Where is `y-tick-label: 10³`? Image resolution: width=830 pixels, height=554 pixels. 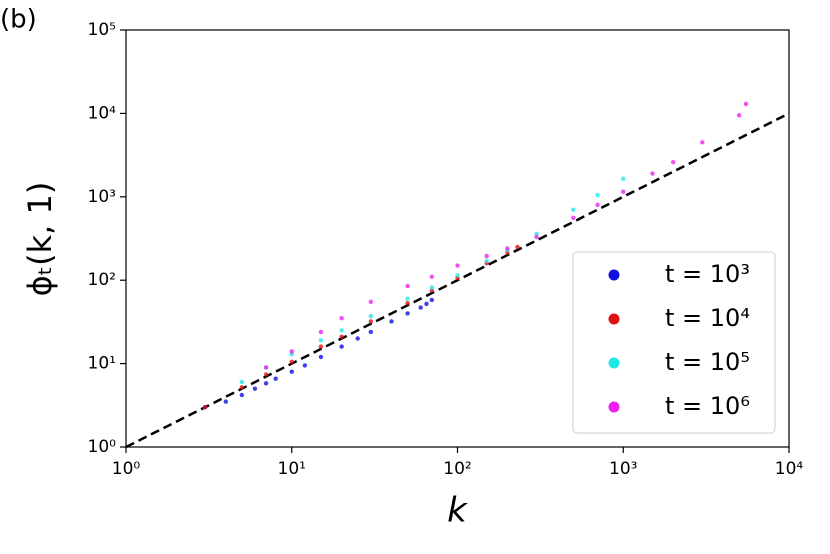 y-tick-label: 10³ is located at coordinates (102, 197).